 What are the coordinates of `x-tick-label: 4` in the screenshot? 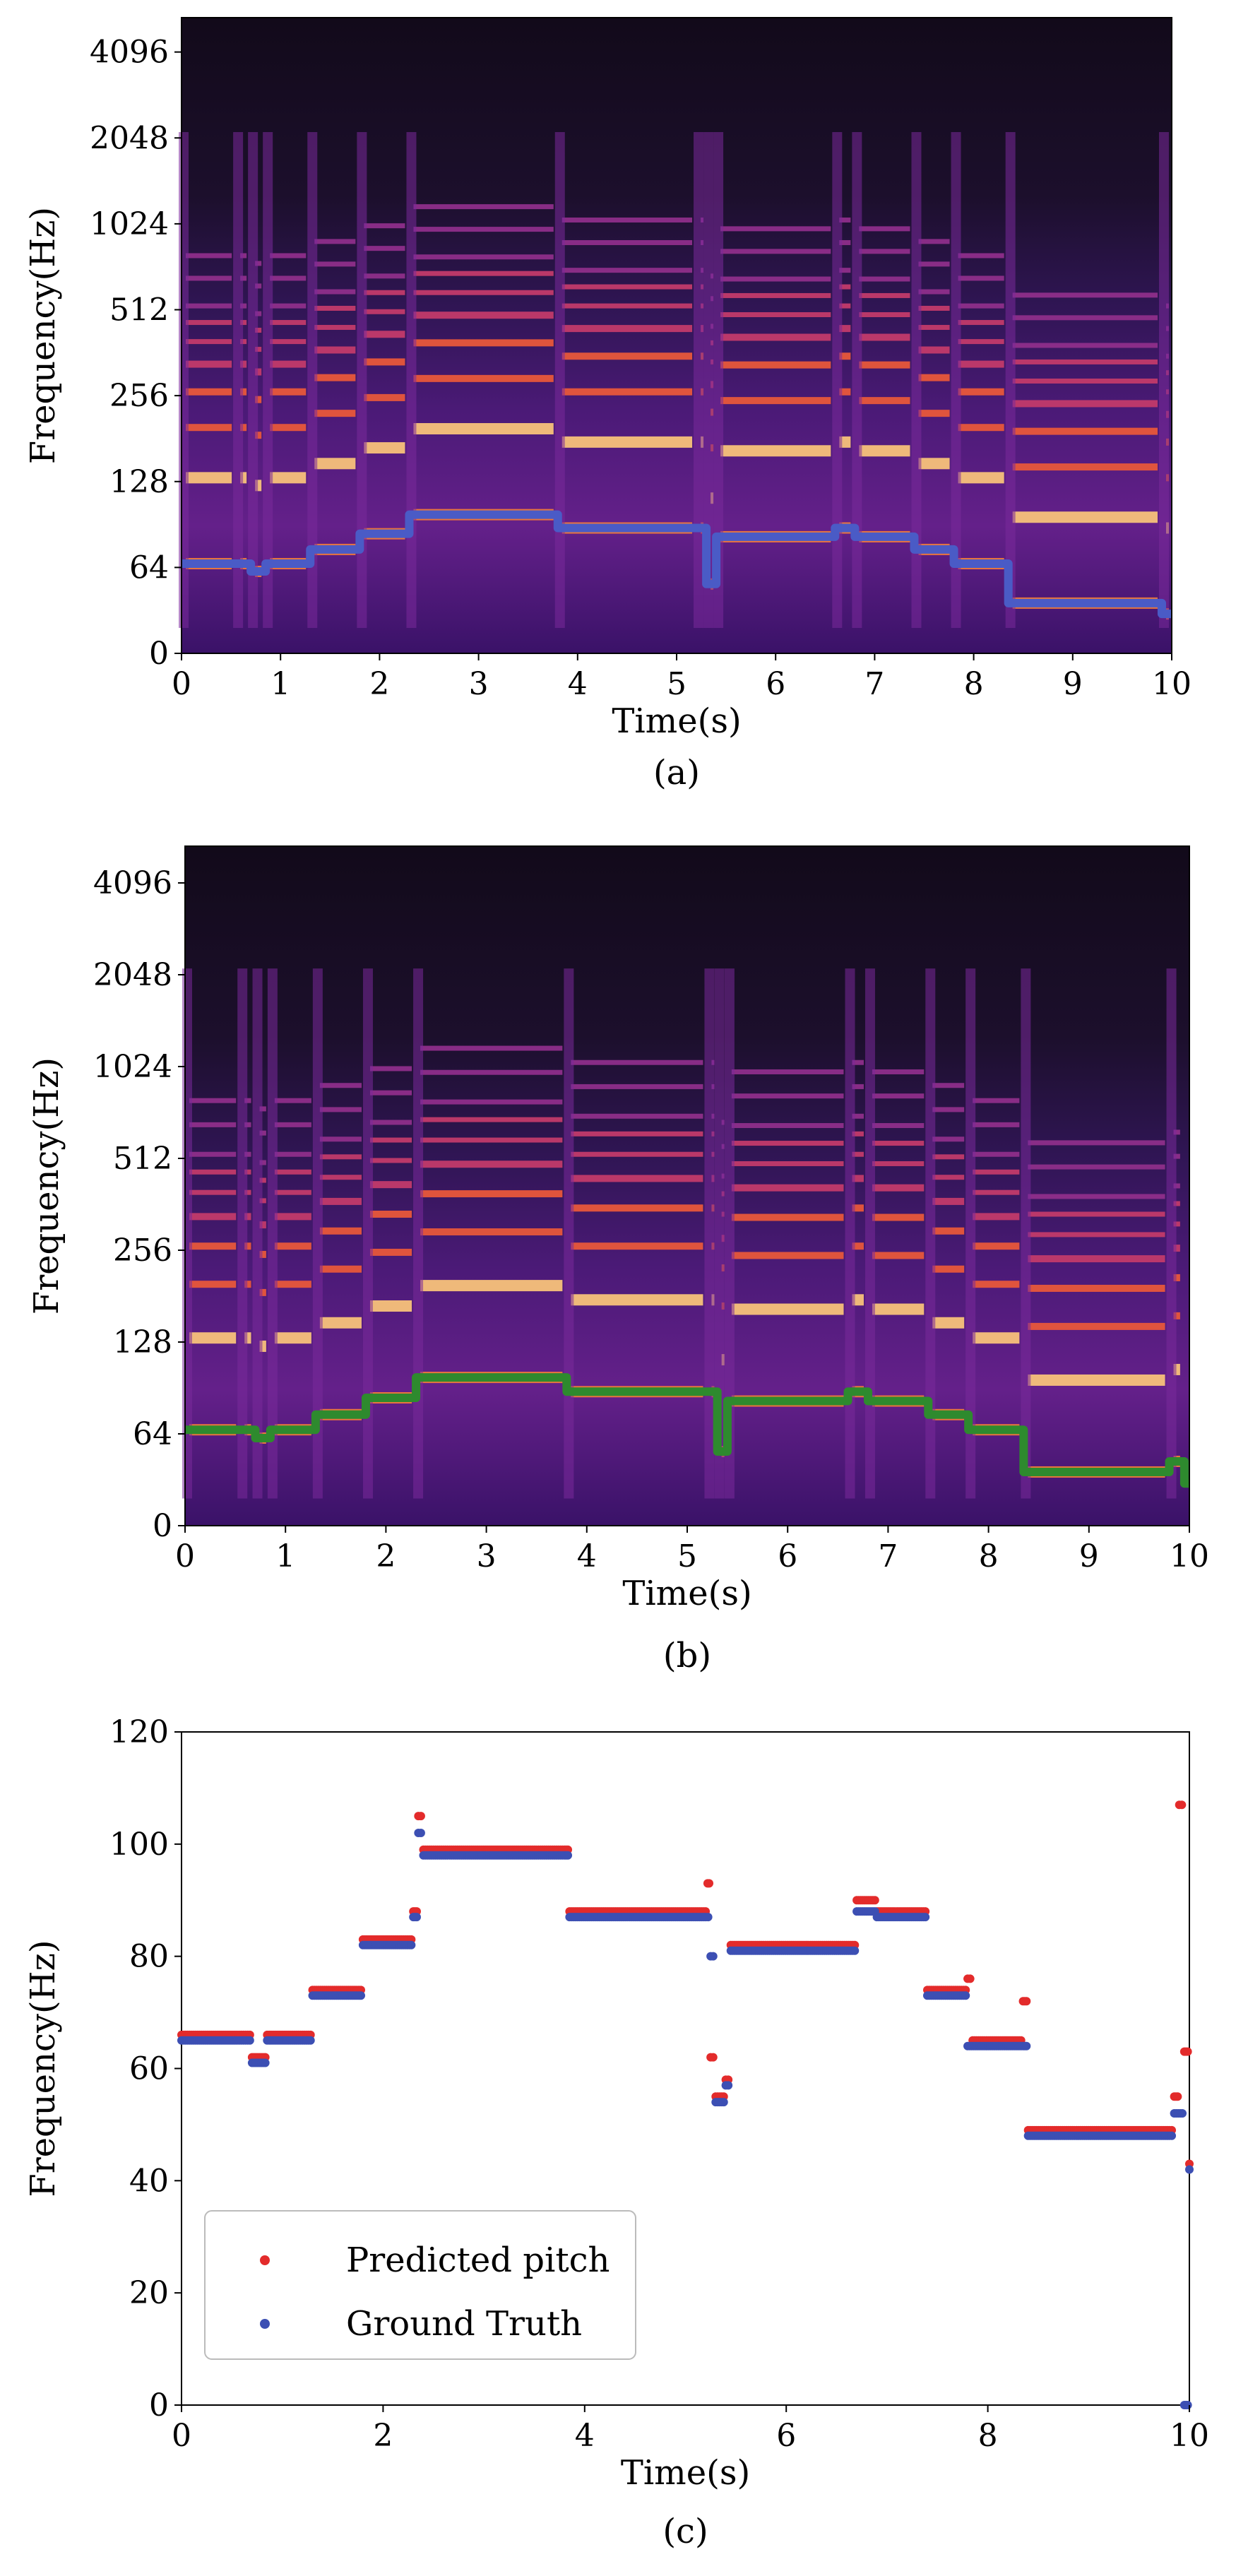 It's located at (578, 684).